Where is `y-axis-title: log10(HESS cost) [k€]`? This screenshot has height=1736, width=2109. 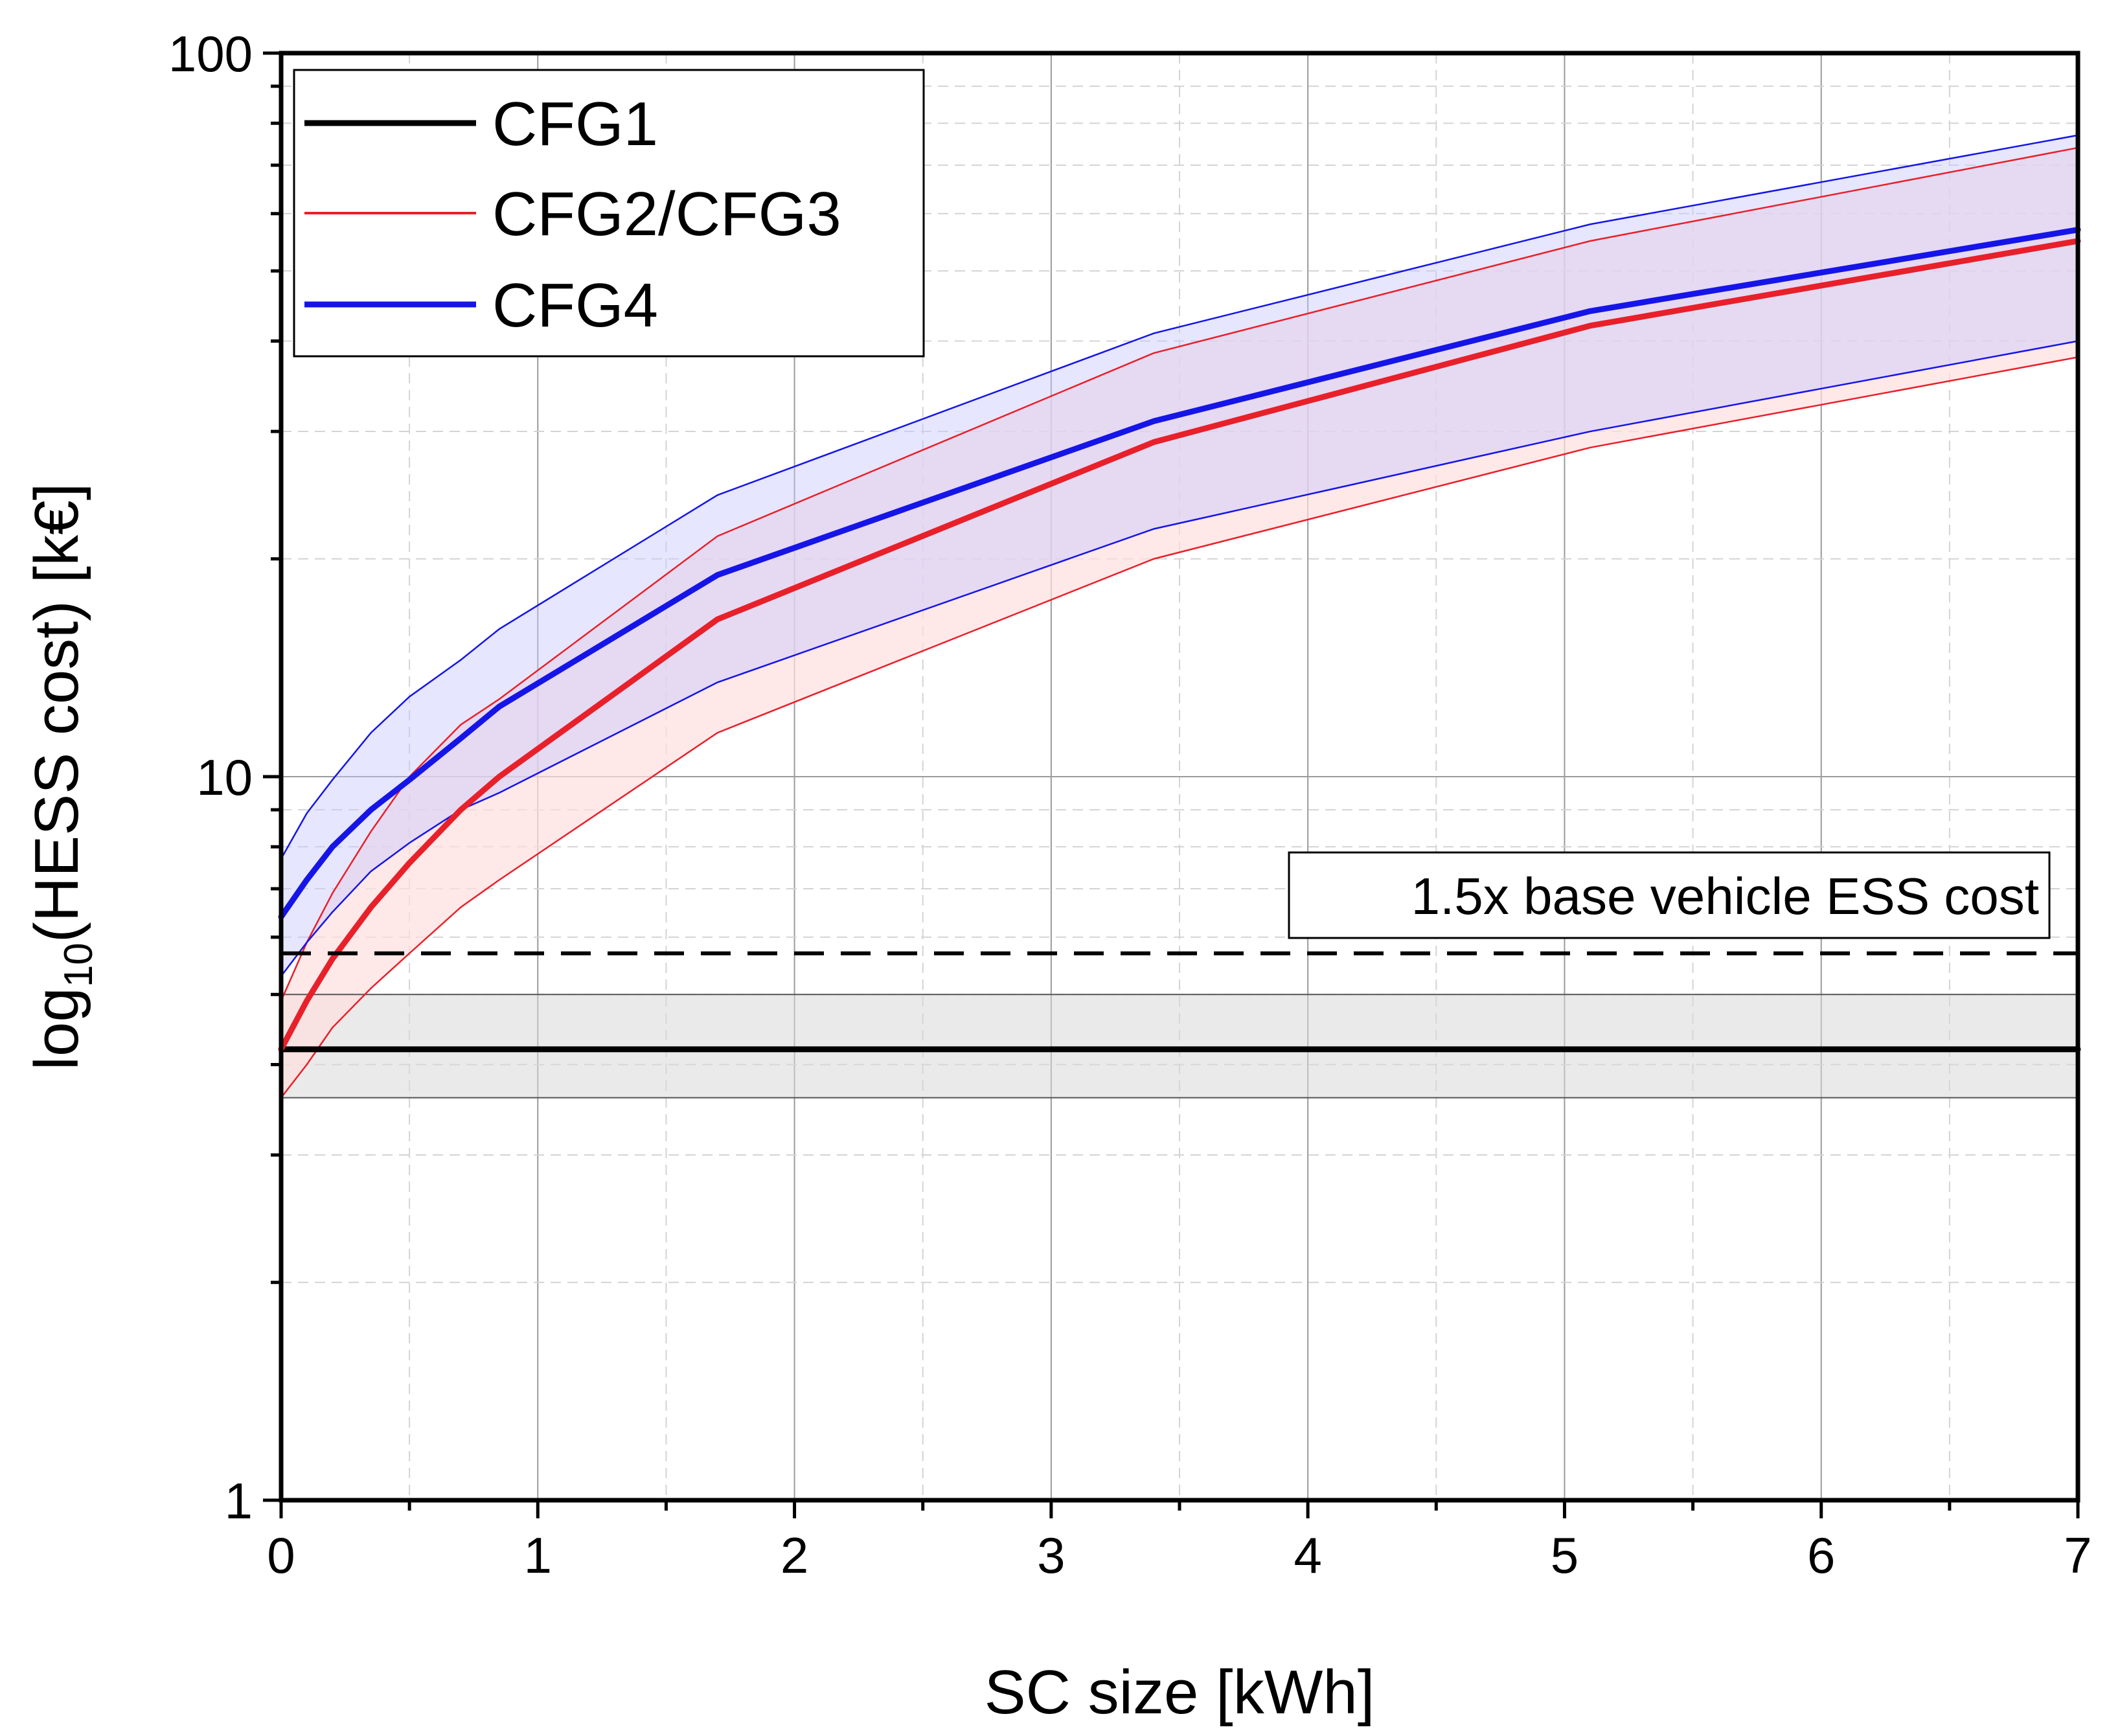
y-axis-title: log10(HESS cost) [k€] is located at coordinates (61, 777).